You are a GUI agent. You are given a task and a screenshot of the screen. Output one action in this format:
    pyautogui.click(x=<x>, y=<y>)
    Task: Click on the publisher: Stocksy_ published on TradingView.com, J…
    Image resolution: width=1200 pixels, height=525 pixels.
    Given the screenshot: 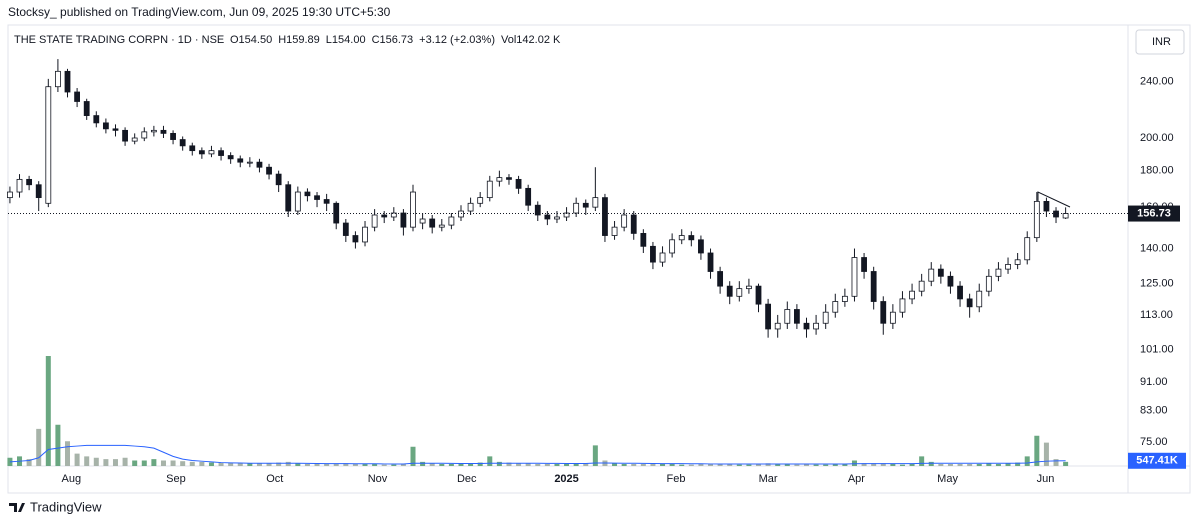 What is the action you would take?
    pyautogui.click(x=199, y=12)
    